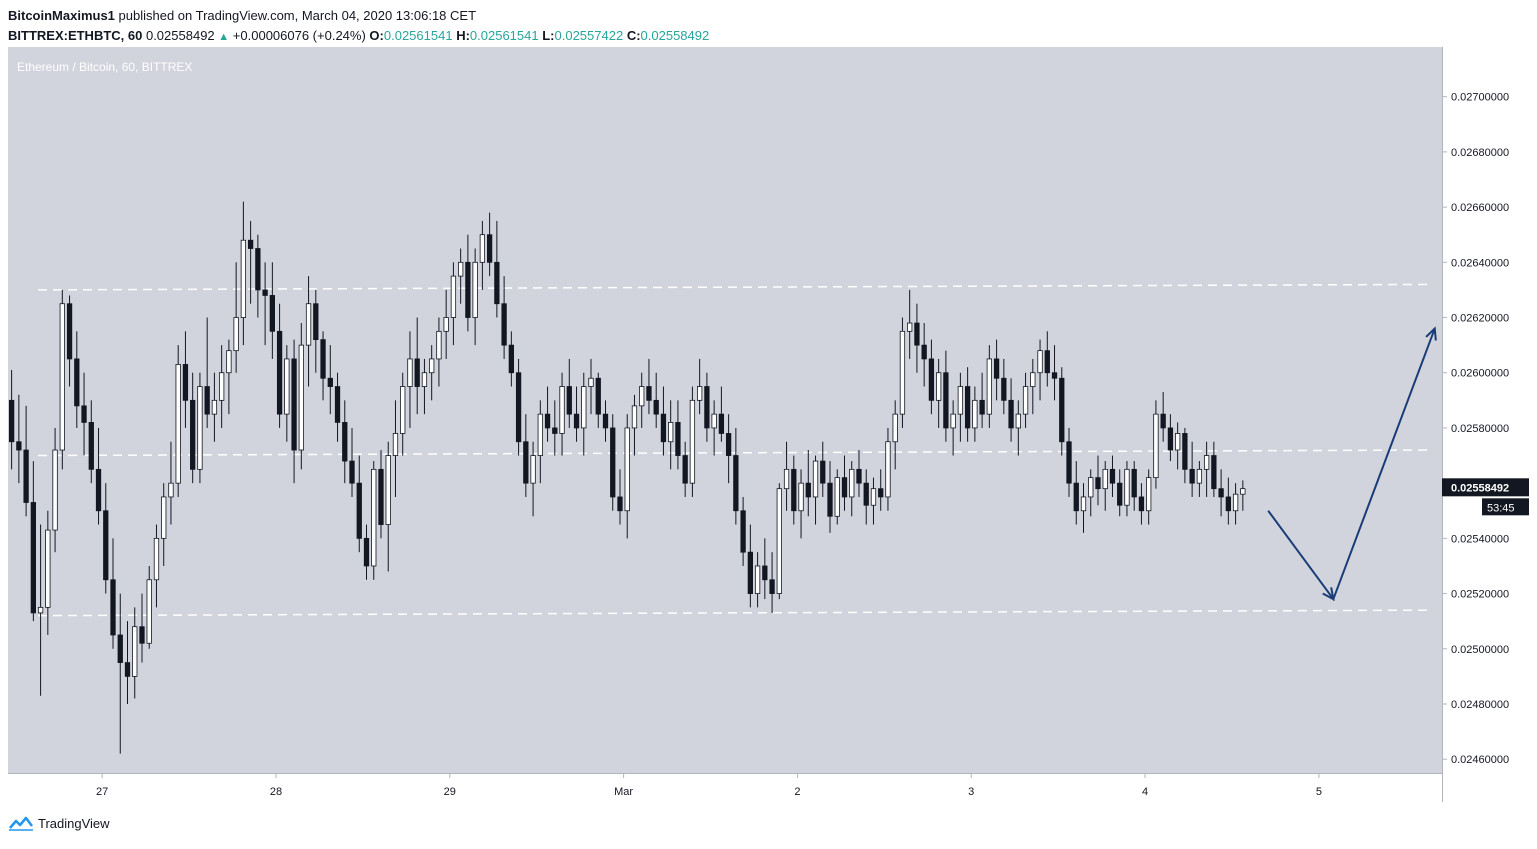  What do you see at coordinates (1480, 153) in the screenshot?
I see `y-tick-label: 0.02680000` at bounding box center [1480, 153].